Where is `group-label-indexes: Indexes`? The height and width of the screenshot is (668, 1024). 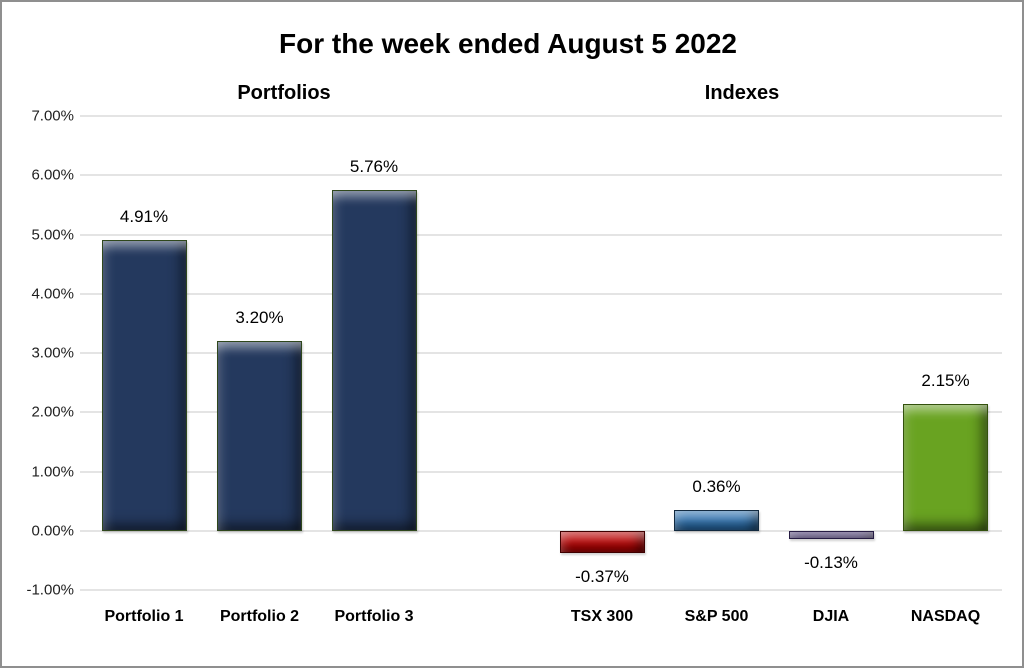
group-label-indexes: Indexes is located at coordinates (742, 93).